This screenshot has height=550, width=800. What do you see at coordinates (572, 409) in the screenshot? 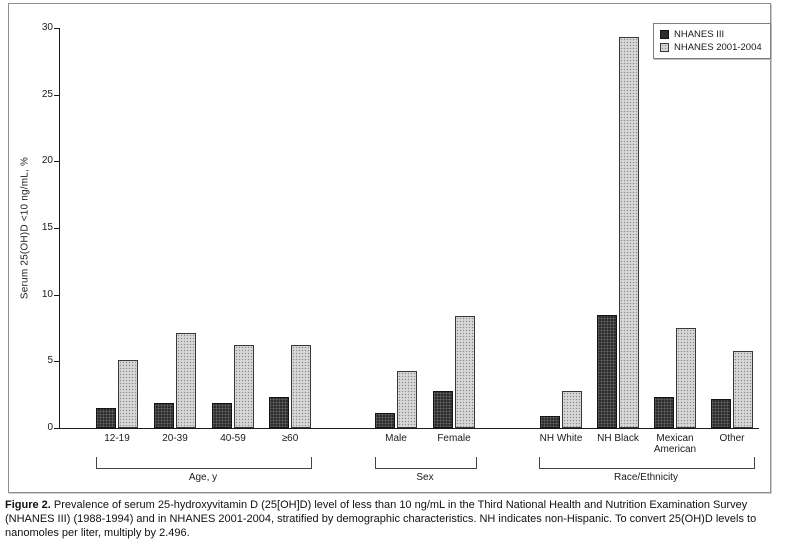
I see `bar-nhanes-2001-2004-nh-white` at bounding box center [572, 409].